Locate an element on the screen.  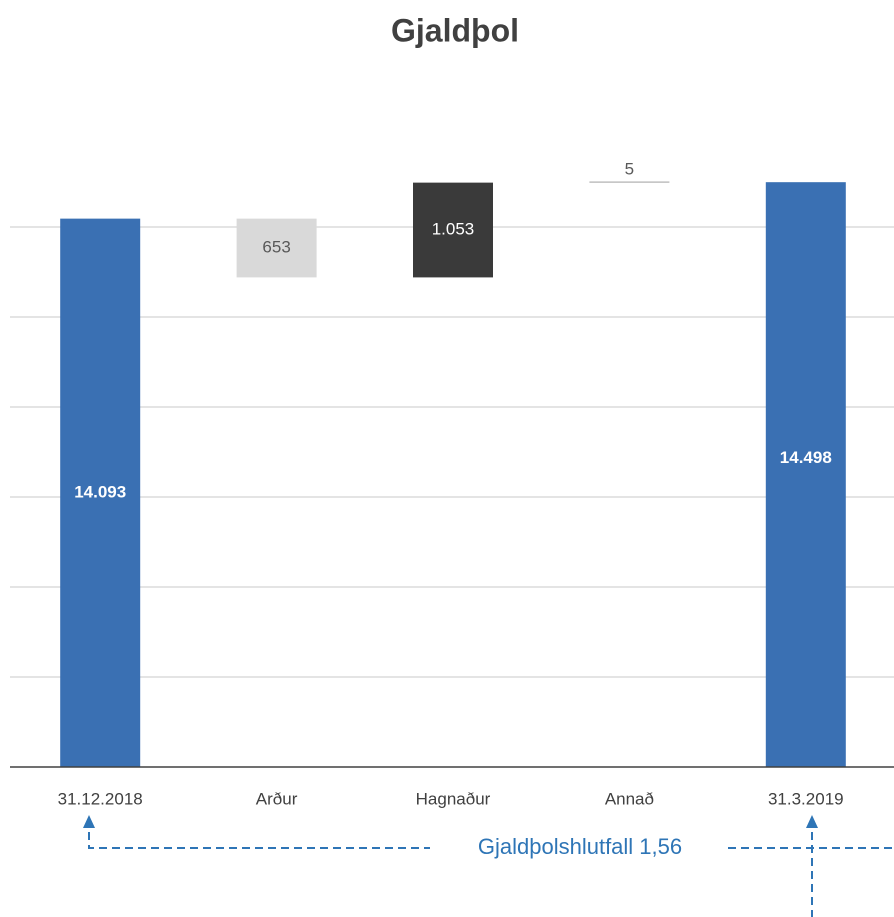
chart-title: Gjaldþol is located at coordinates (455, 30).